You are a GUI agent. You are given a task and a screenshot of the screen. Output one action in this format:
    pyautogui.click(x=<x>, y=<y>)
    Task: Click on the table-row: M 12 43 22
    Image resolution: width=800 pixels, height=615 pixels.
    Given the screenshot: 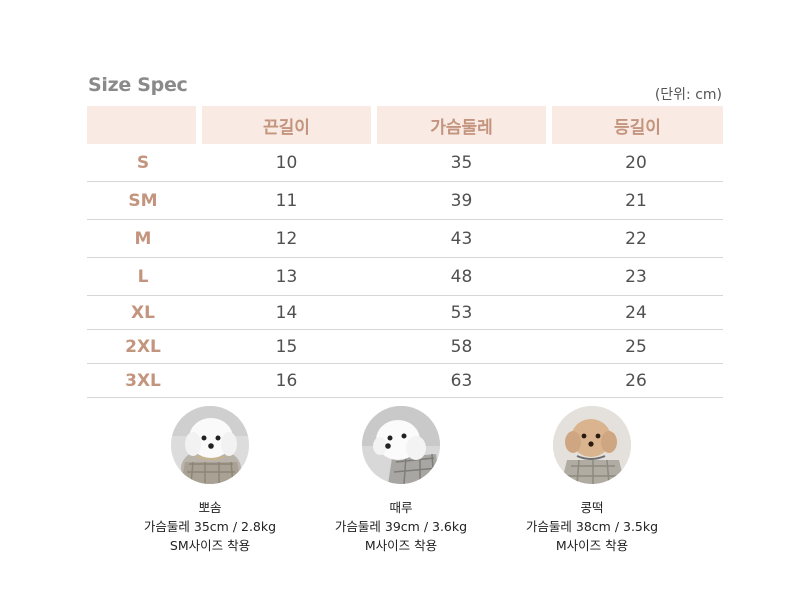 What is the action you would take?
    pyautogui.click(x=405, y=239)
    